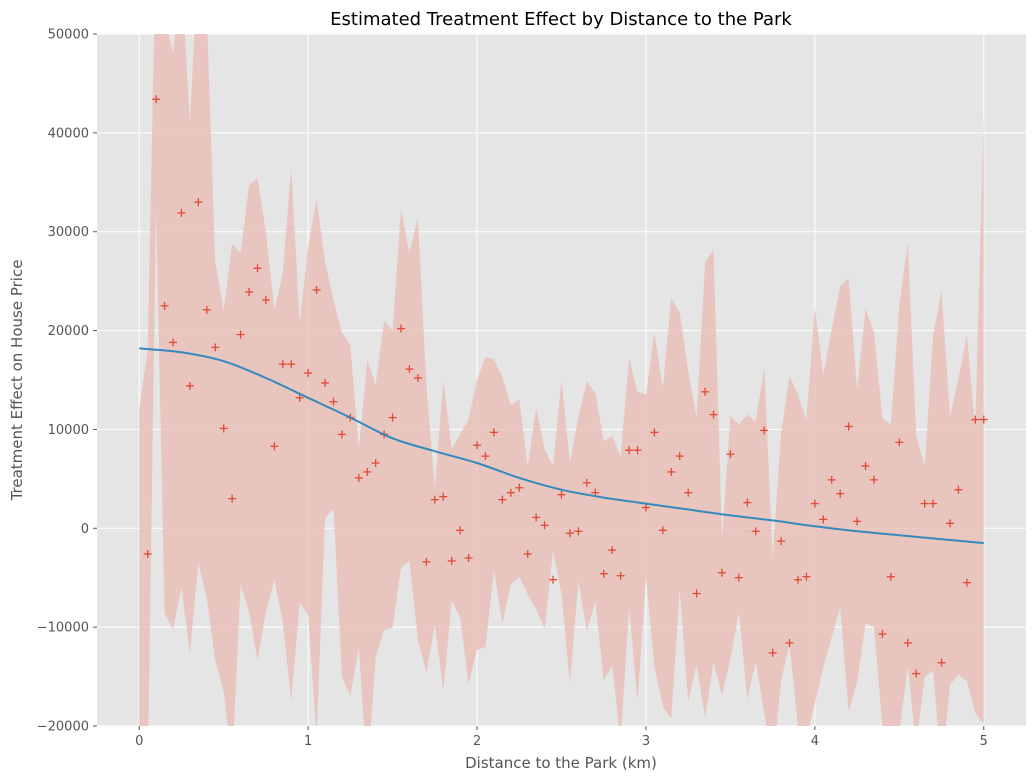 This screenshot has height=780, width=1036. What do you see at coordinates (139, 741) in the screenshot?
I see `x-tick-label: 0` at bounding box center [139, 741].